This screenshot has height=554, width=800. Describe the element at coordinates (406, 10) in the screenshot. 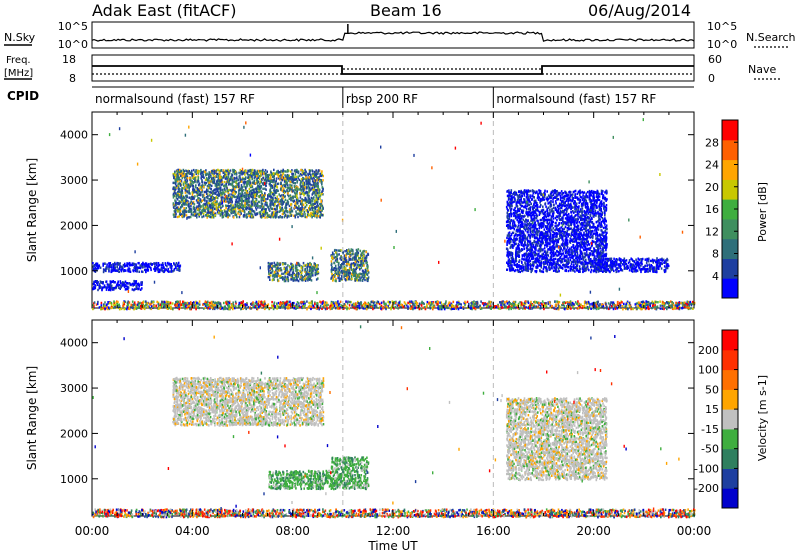

I see `beam-title: Beam 16` at that location.